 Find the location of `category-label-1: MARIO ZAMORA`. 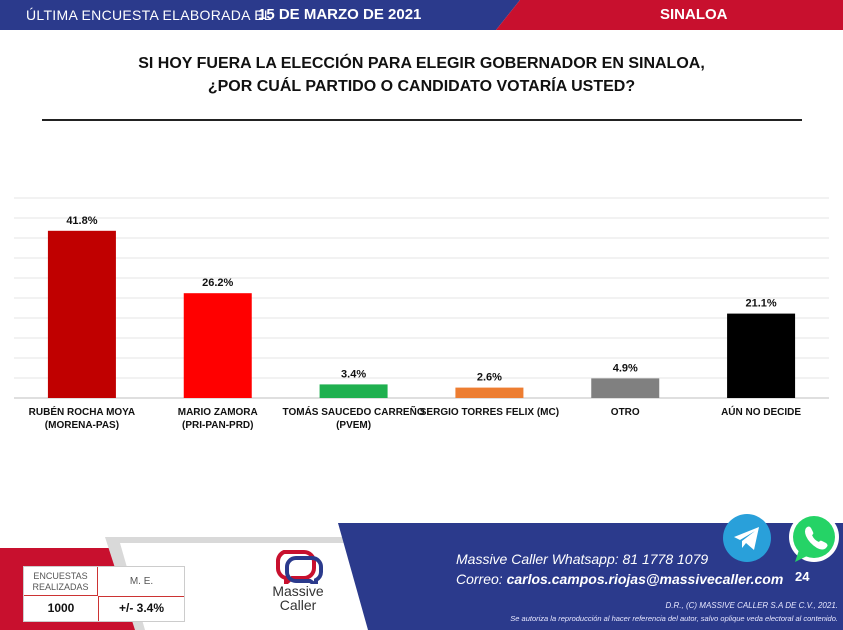

category-label-1: MARIO ZAMORA is located at coordinates (218, 412).